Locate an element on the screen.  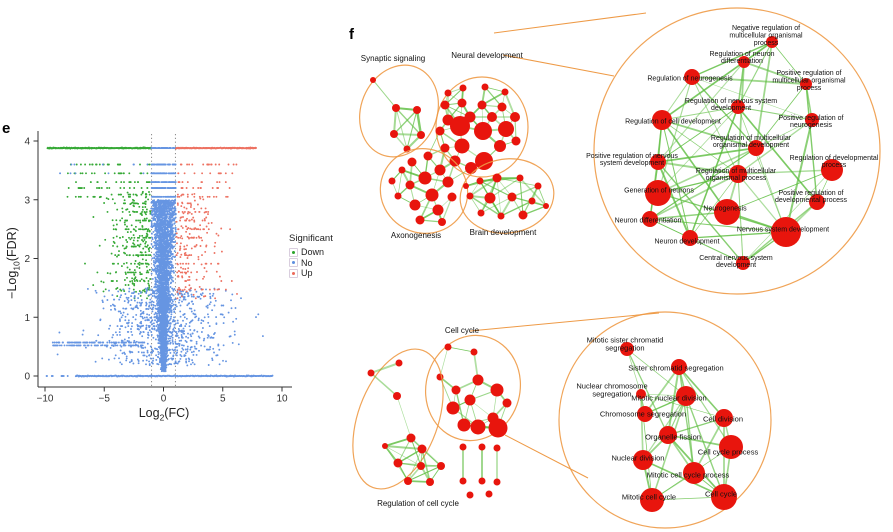
go-term-label: Generation of neurons is located at coordinates (659, 190).